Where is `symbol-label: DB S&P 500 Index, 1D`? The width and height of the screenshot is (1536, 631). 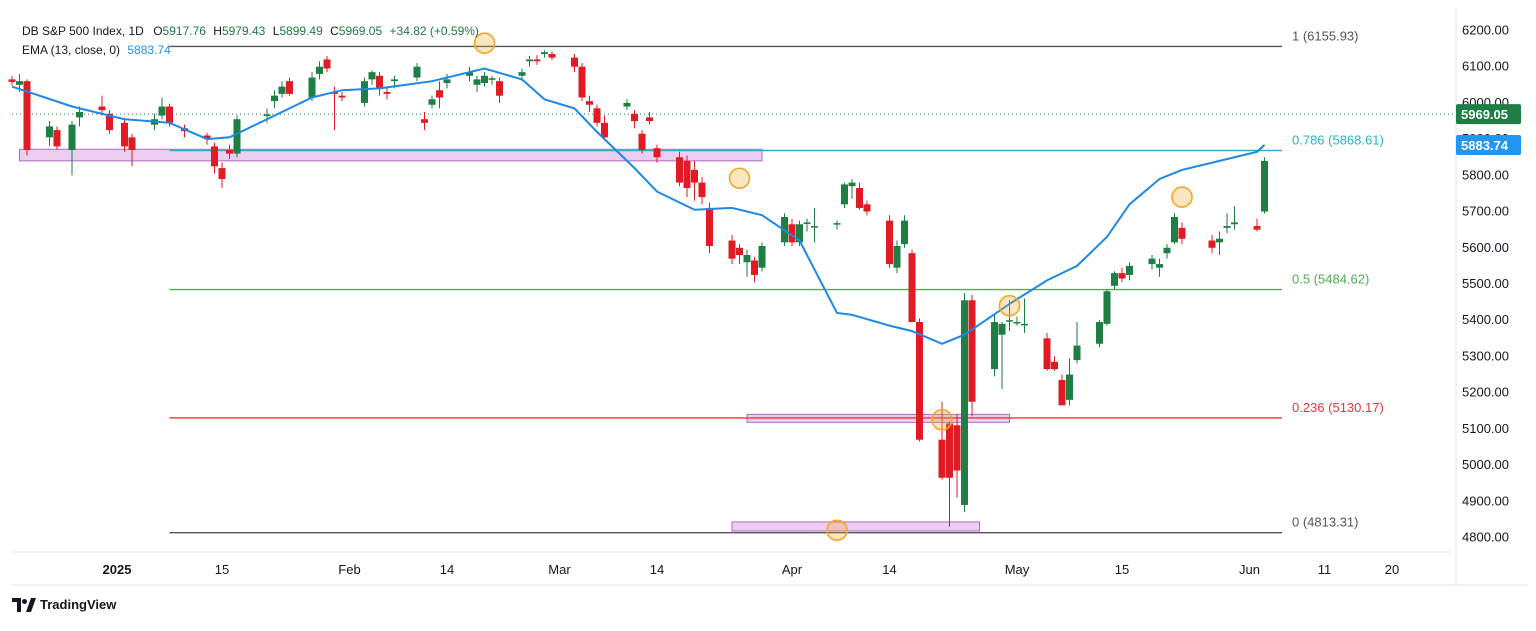 symbol-label: DB S&P 500 Index, 1D is located at coordinates (83, 31).